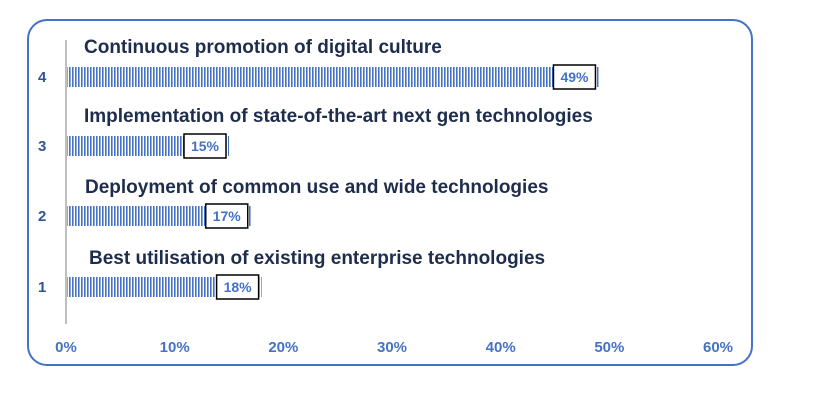 Image resolution: width=840 pixels, height=409 pixels. What do you see at coordinates (283, 347) in the screenshot?
I see `x-tick-label: 20%` at bounding box center [283, 347].